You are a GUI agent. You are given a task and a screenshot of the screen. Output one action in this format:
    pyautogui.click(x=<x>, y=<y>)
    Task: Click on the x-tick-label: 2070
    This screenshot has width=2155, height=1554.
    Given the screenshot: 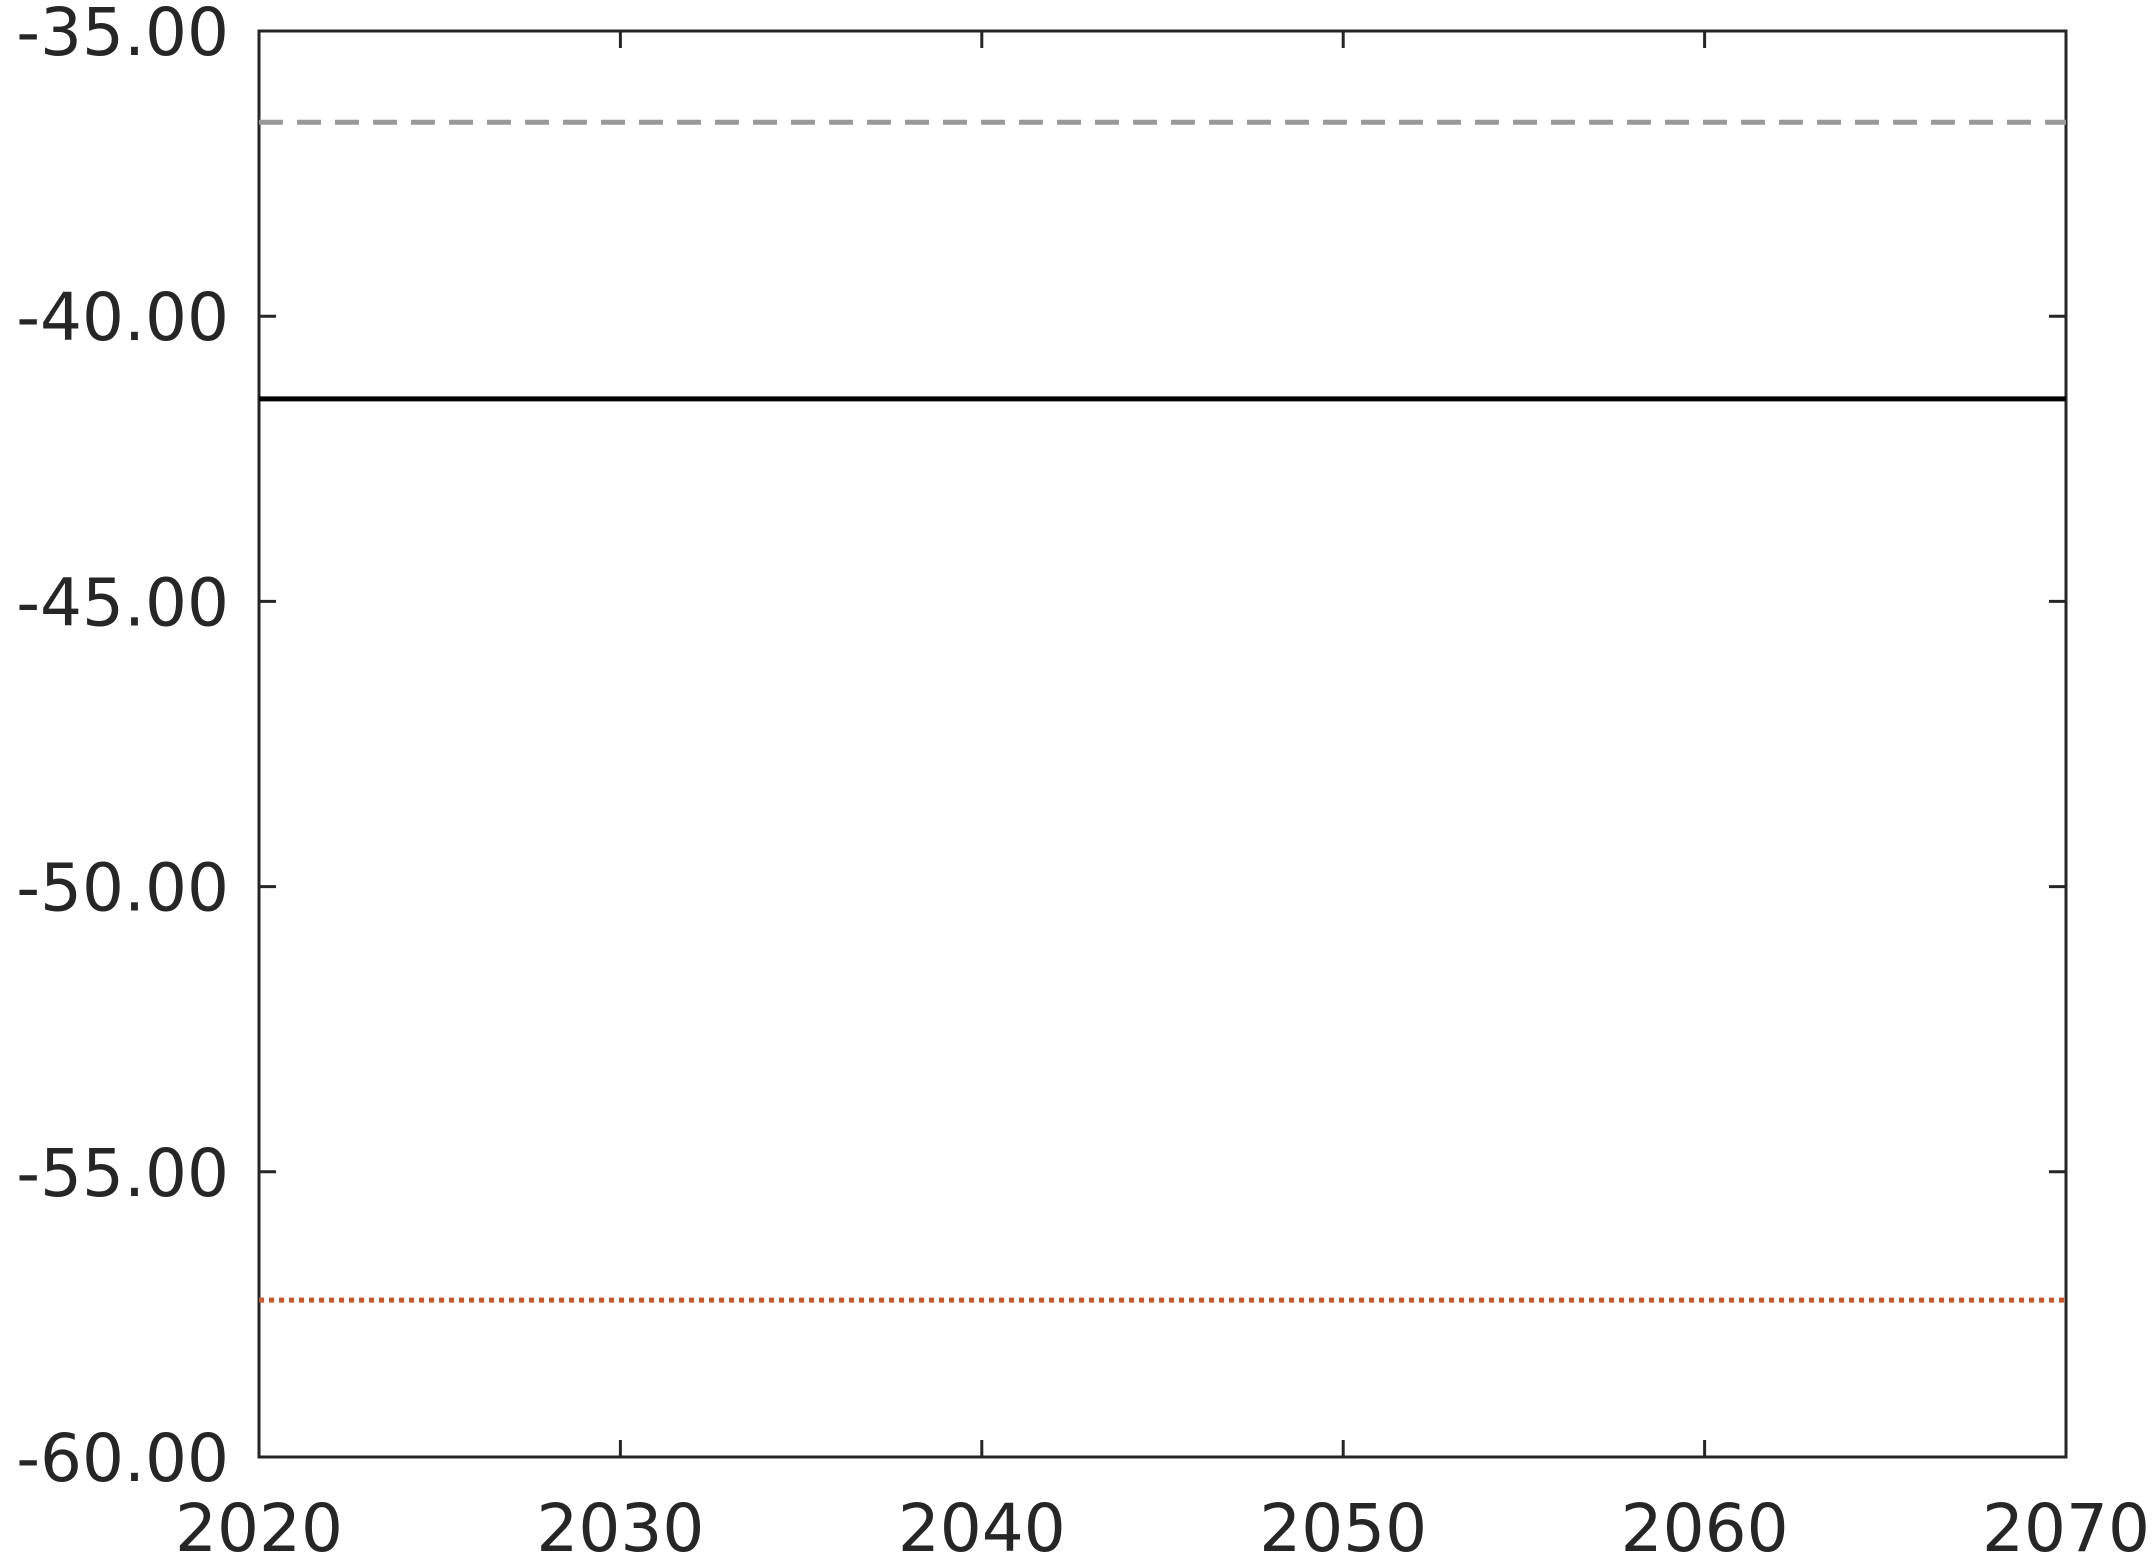 What is the action you would take?
    pyautogui.click(x=2066, y=1522)
    